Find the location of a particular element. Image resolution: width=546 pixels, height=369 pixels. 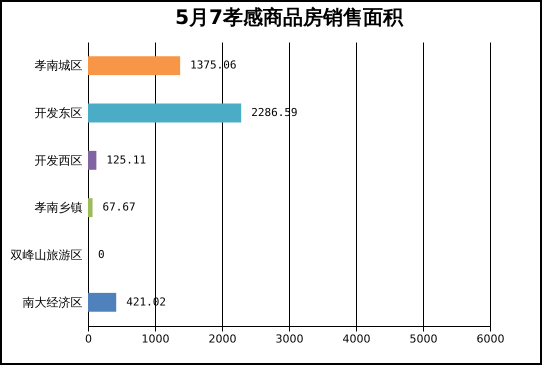

x-tick-label: 0 is located at coordinates (88, 339).